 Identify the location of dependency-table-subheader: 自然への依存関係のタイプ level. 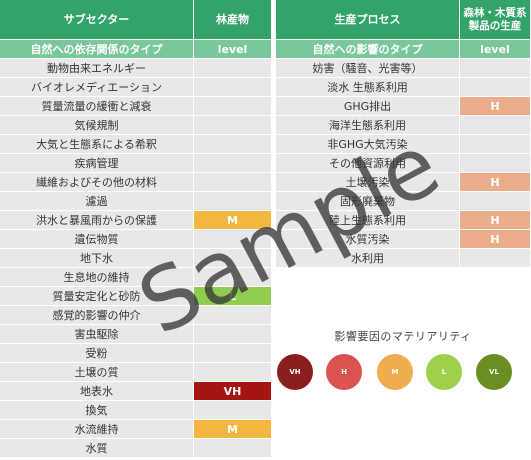
(135, 49).